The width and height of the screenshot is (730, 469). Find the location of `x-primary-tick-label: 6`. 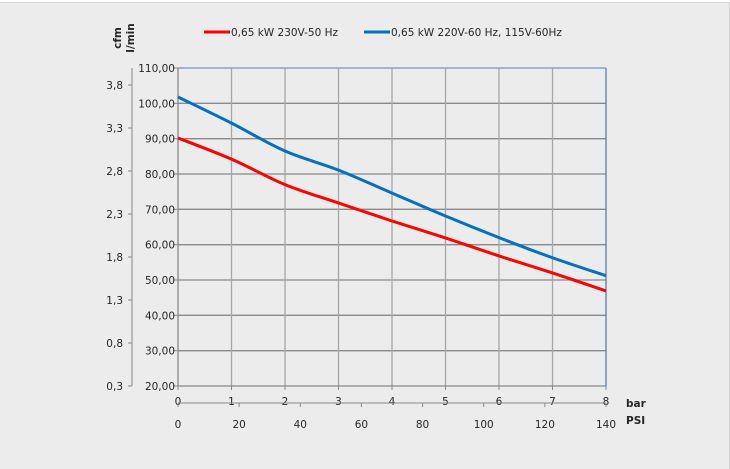

x-primary-tick-label: 6 is located at coordinates (499, 402).